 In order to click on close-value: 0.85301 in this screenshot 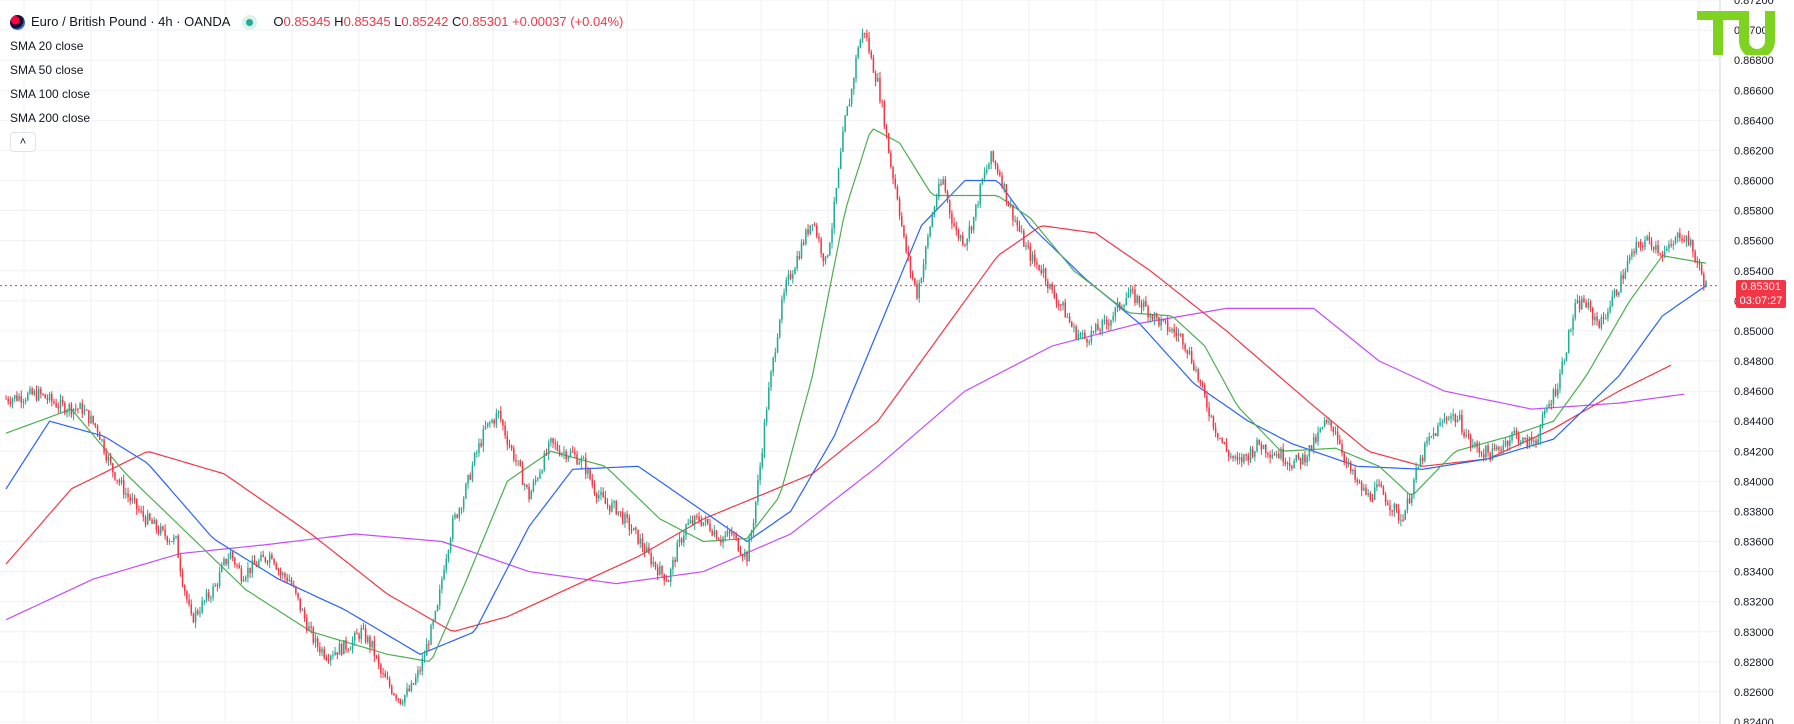, I will do `click(485, 21)`.